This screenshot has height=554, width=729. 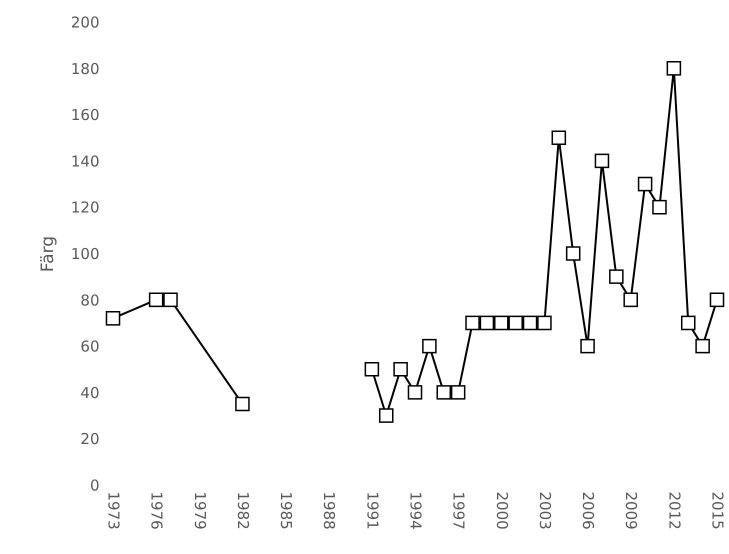 What do you see at coordinates (85, 207) in the screenshot?
I see `y-tick-label: 120` at bounding box center [85, 207].